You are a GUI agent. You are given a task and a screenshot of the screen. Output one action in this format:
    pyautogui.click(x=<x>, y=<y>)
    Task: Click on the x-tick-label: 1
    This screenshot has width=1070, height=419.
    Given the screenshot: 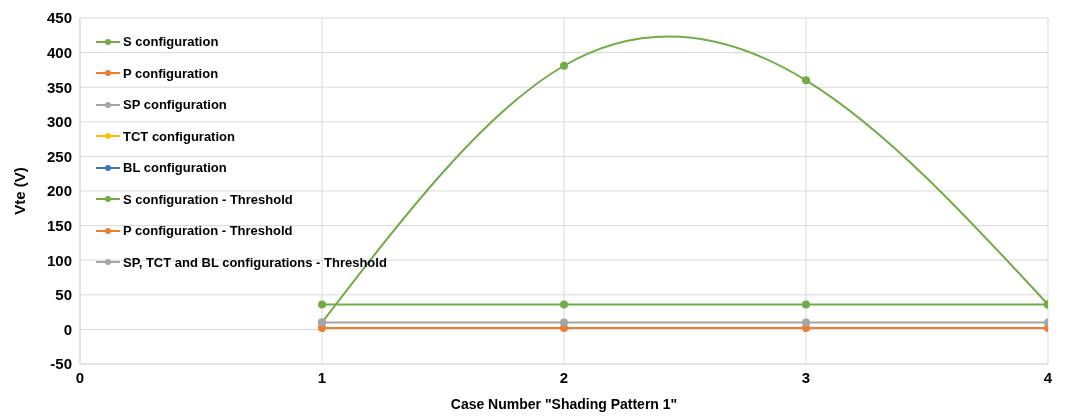 What is the action you would take?
    pyautogui.click(x=322, y=377)
    